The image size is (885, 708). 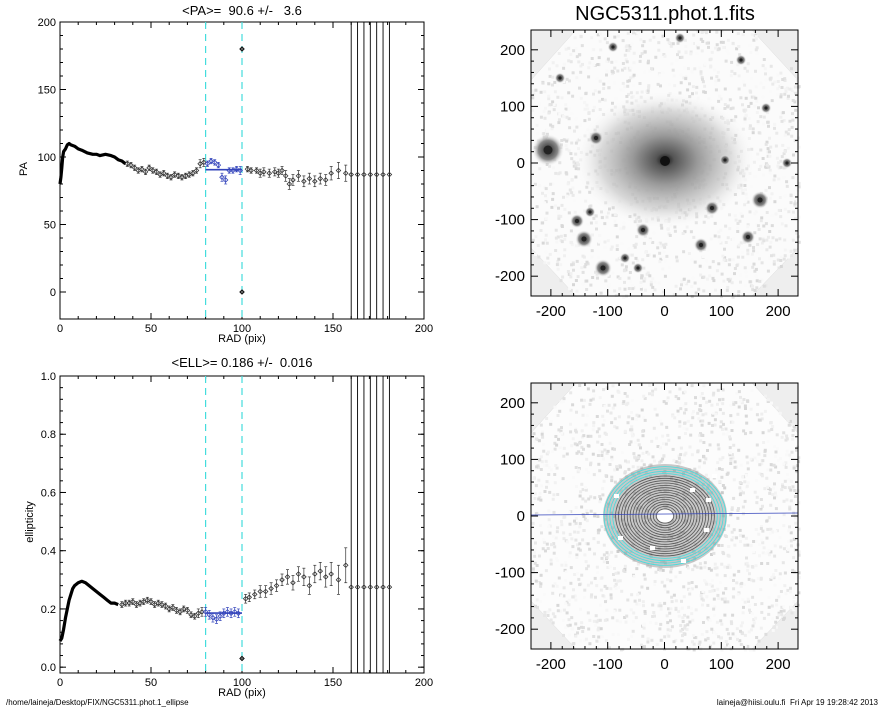 I want to click on isophote-ellipse, so click(x=665, y=516).